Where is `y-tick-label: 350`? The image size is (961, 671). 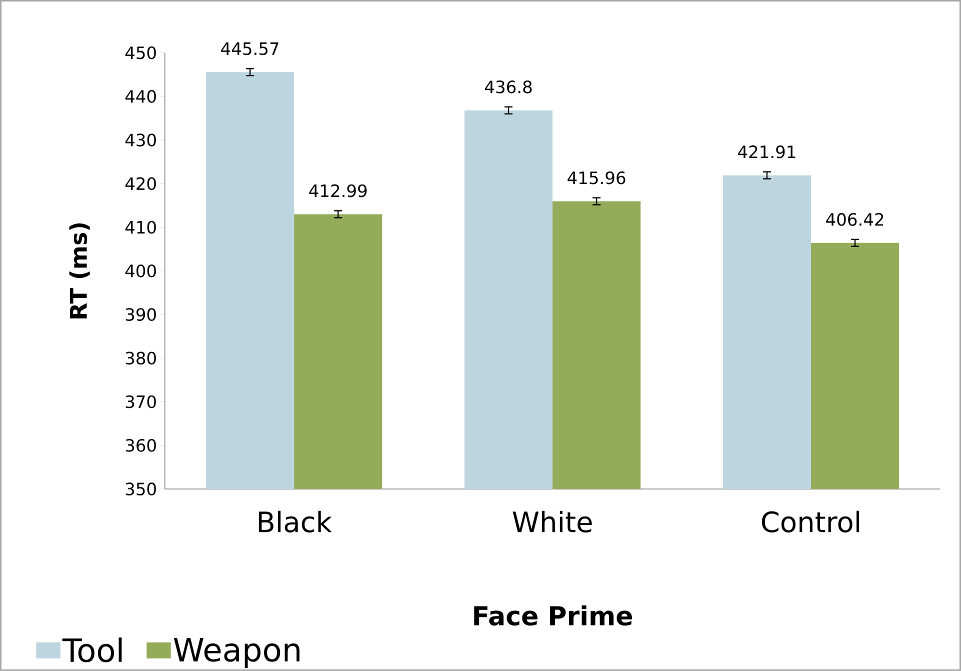 y-tick-label: 350 is located at coordinates (141, 489).